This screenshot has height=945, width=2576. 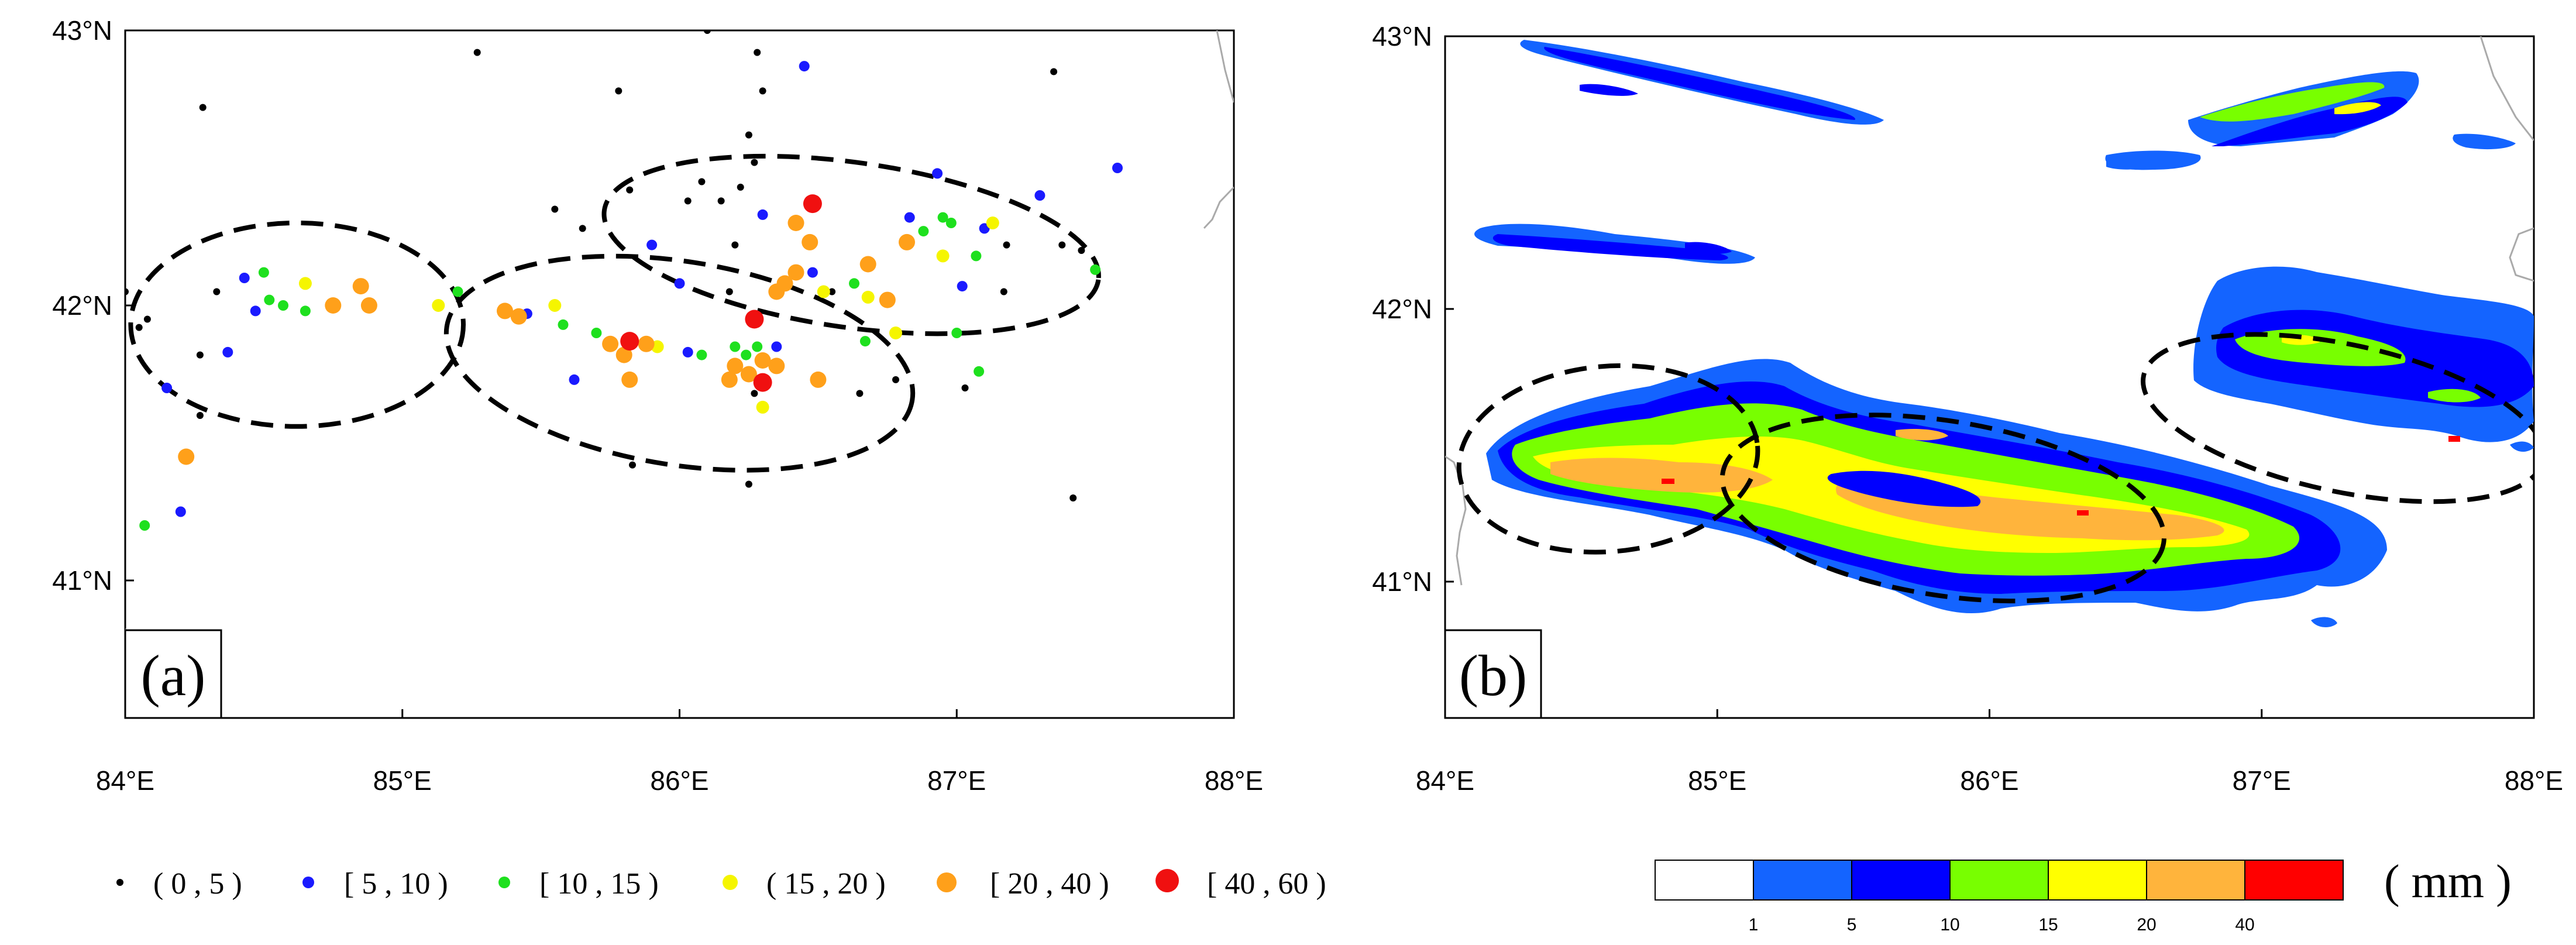 What do you see at coordinates (2507, 88) in the screenshot?
I see `panel-b-boundary-north` at bounding box center [2507, 88].